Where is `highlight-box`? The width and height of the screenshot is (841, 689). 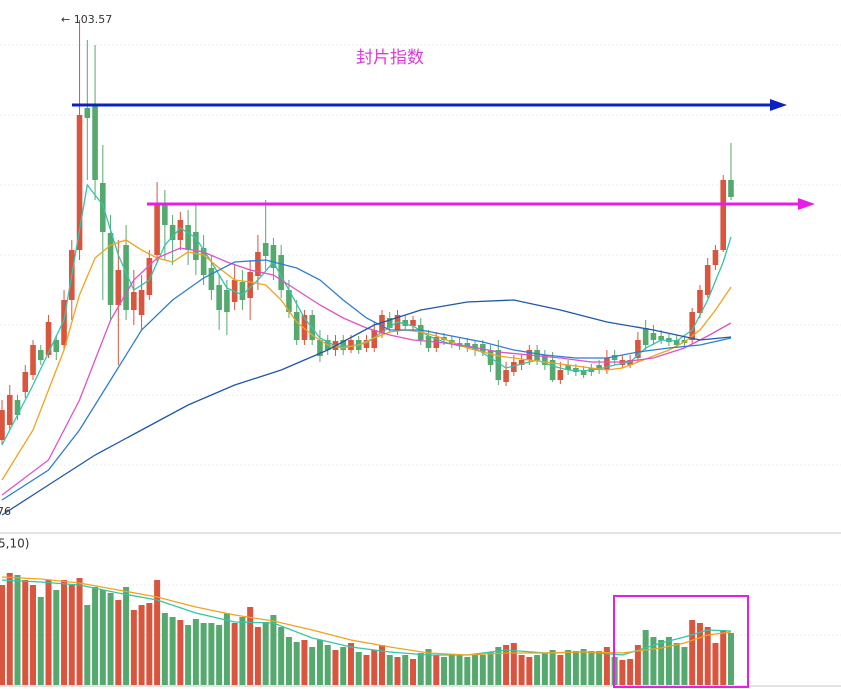 highlight-box is located at coordinates (681, 641).